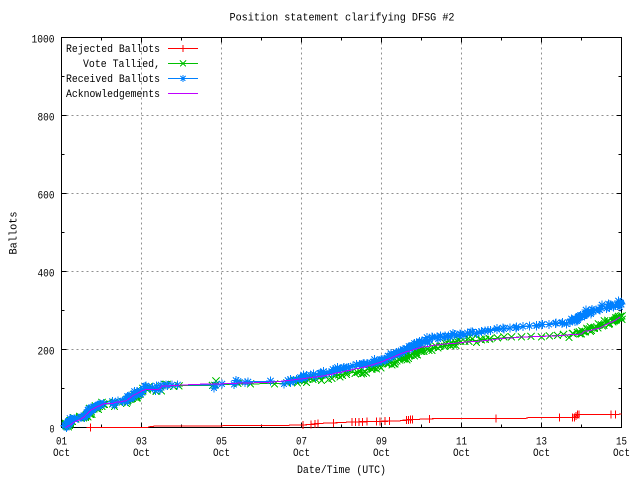 Image resolution: width=640 pixels, height=480 pixels. I want to click on svg-text: 800, so click(46, 119).